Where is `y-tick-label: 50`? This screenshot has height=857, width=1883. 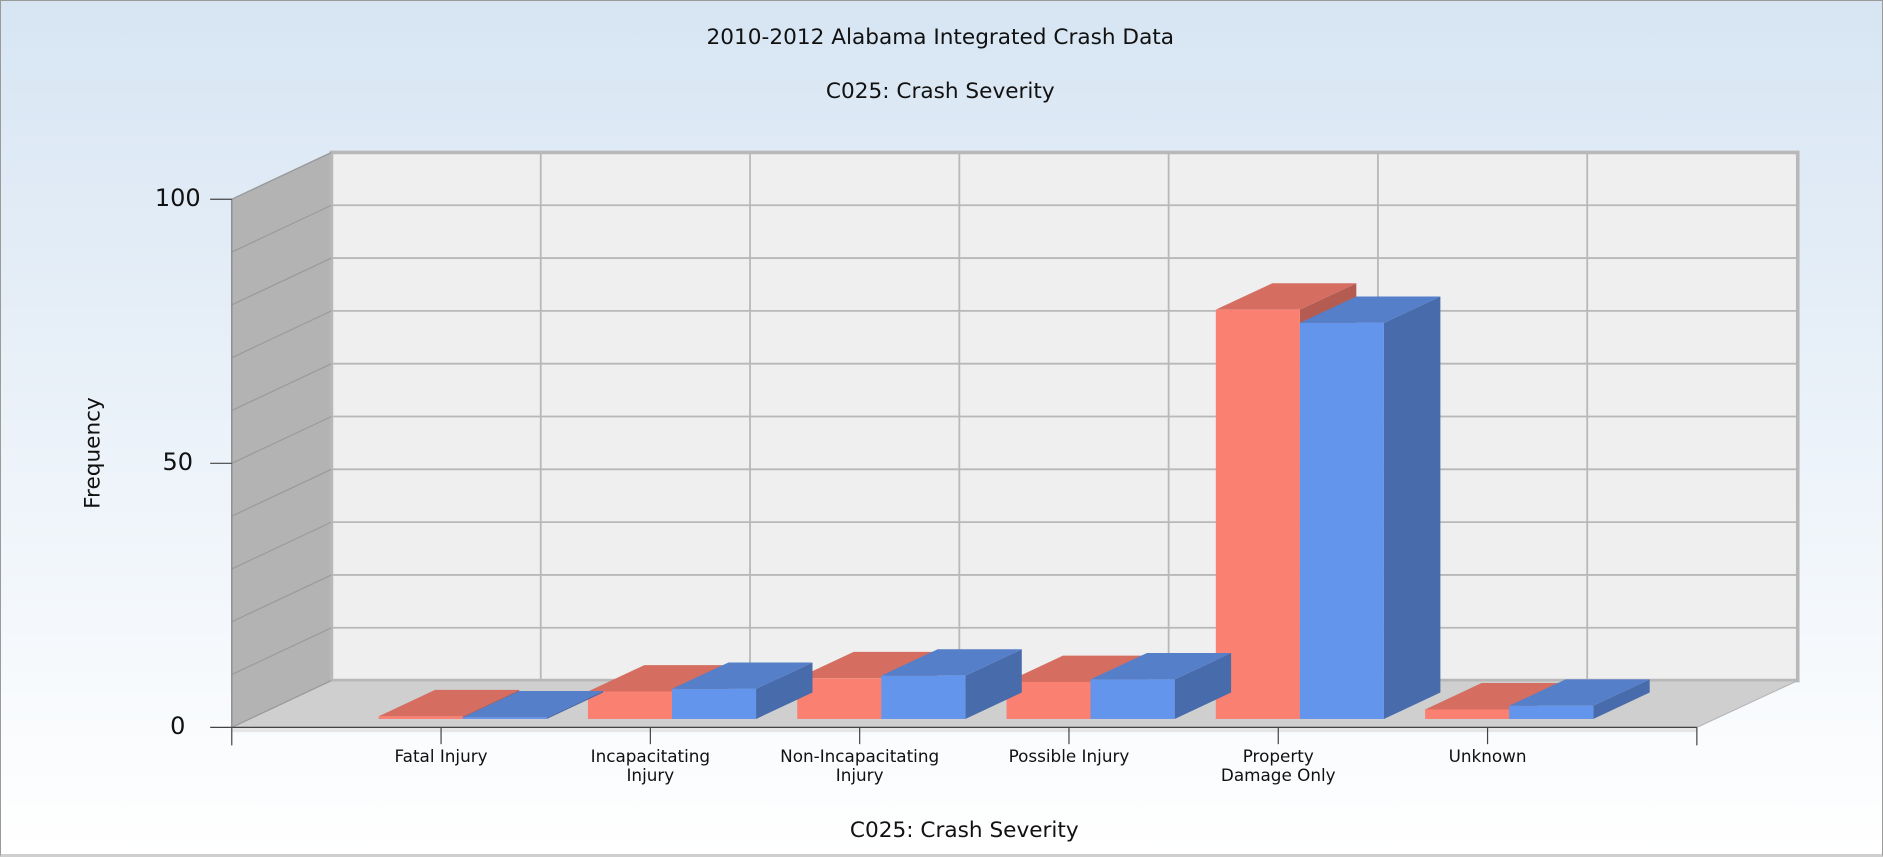
y-tick-label: 50 is located at coordinates (177, 462).